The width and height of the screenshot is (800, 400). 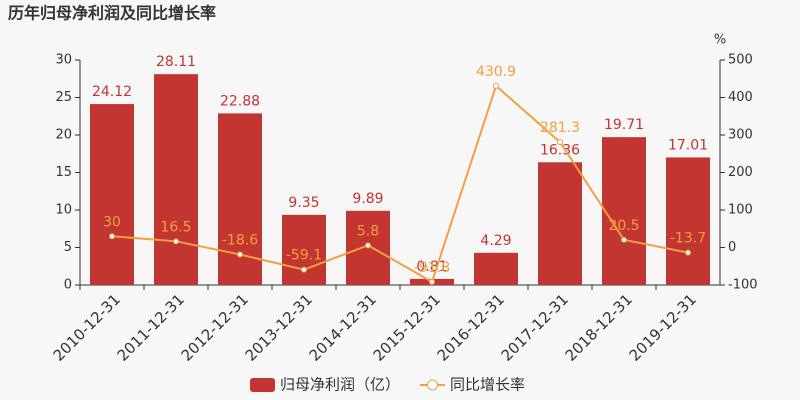 I want to click on x-tick-label: 2018-12-31, so click(x=599, y=327).